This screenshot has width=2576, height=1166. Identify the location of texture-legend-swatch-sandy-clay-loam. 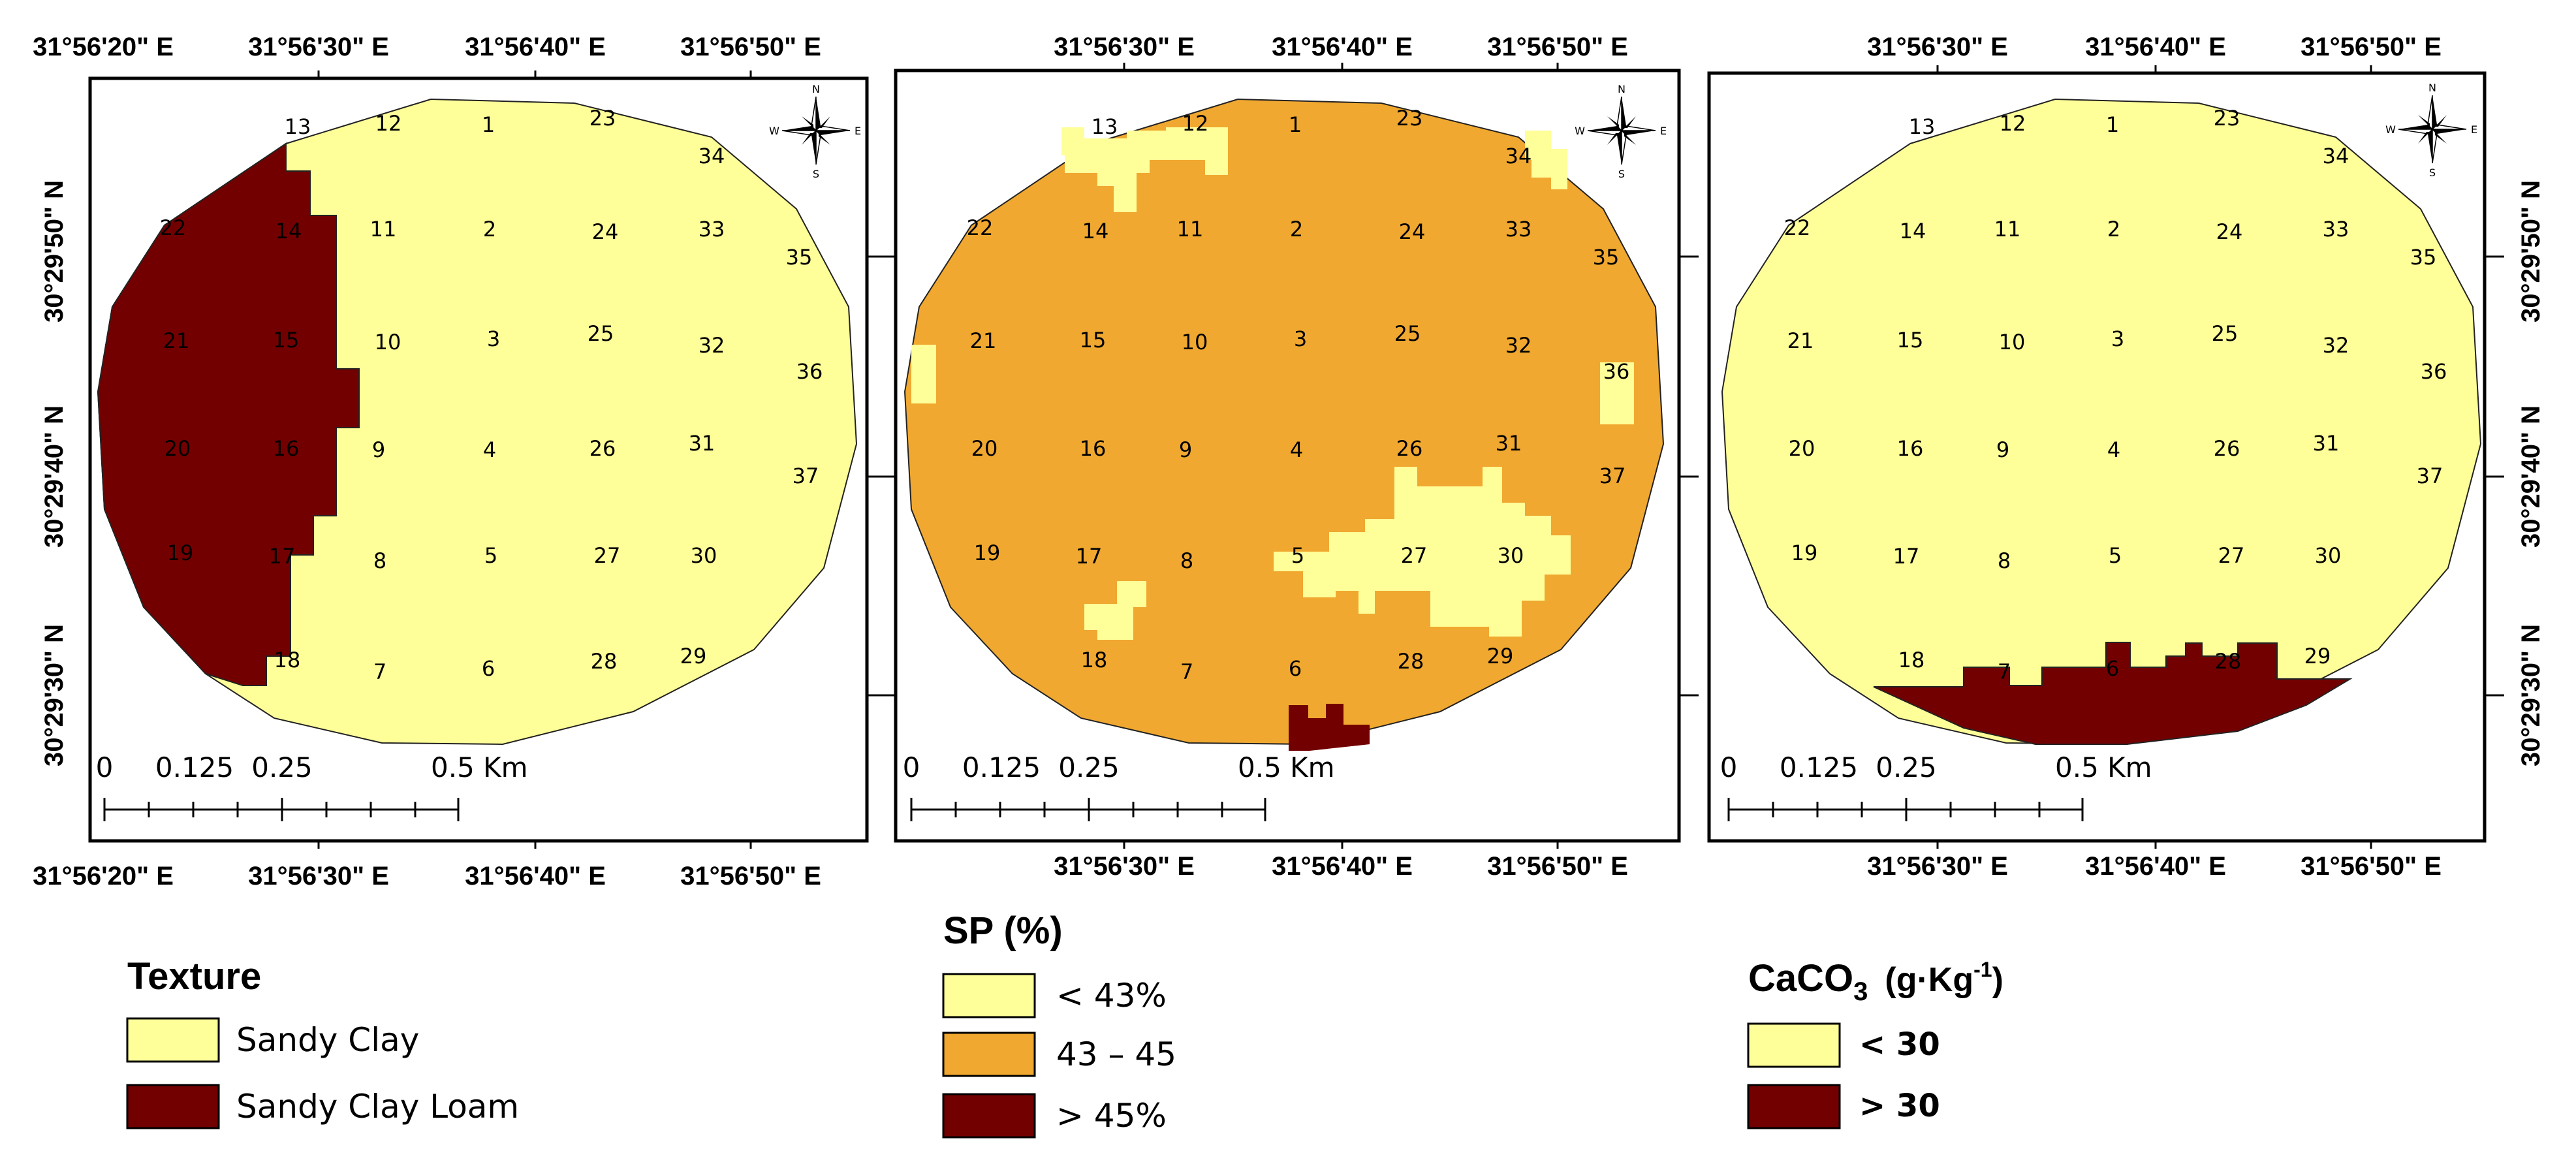
(173, 1106).